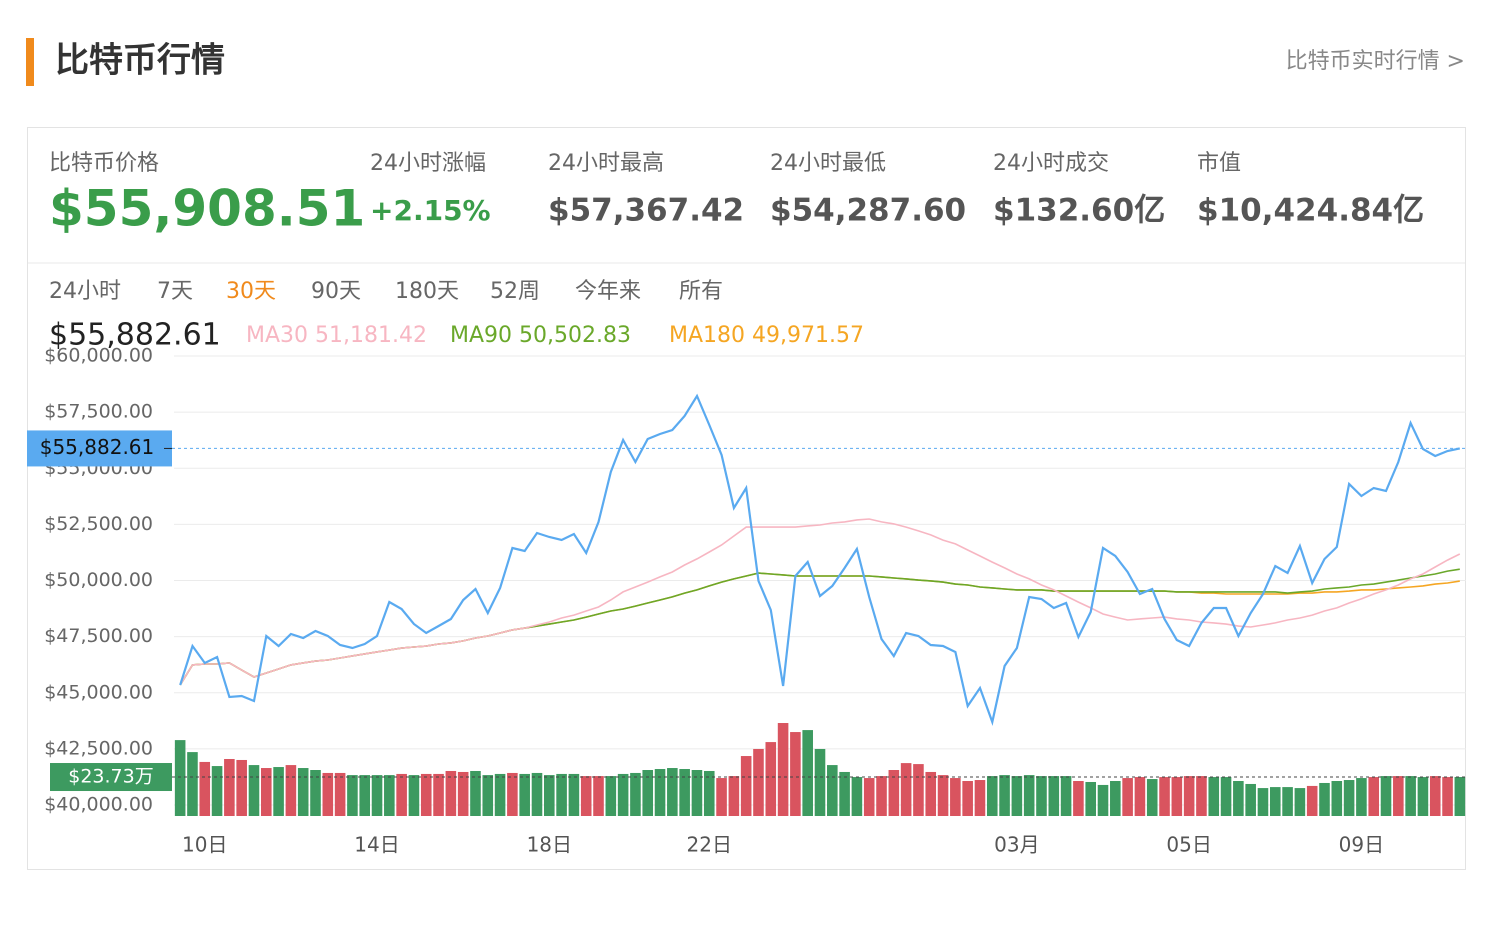  Describe the element at coordinates (709, 845) in the screenshot. I see `x-tick-label: 22日` at that location.